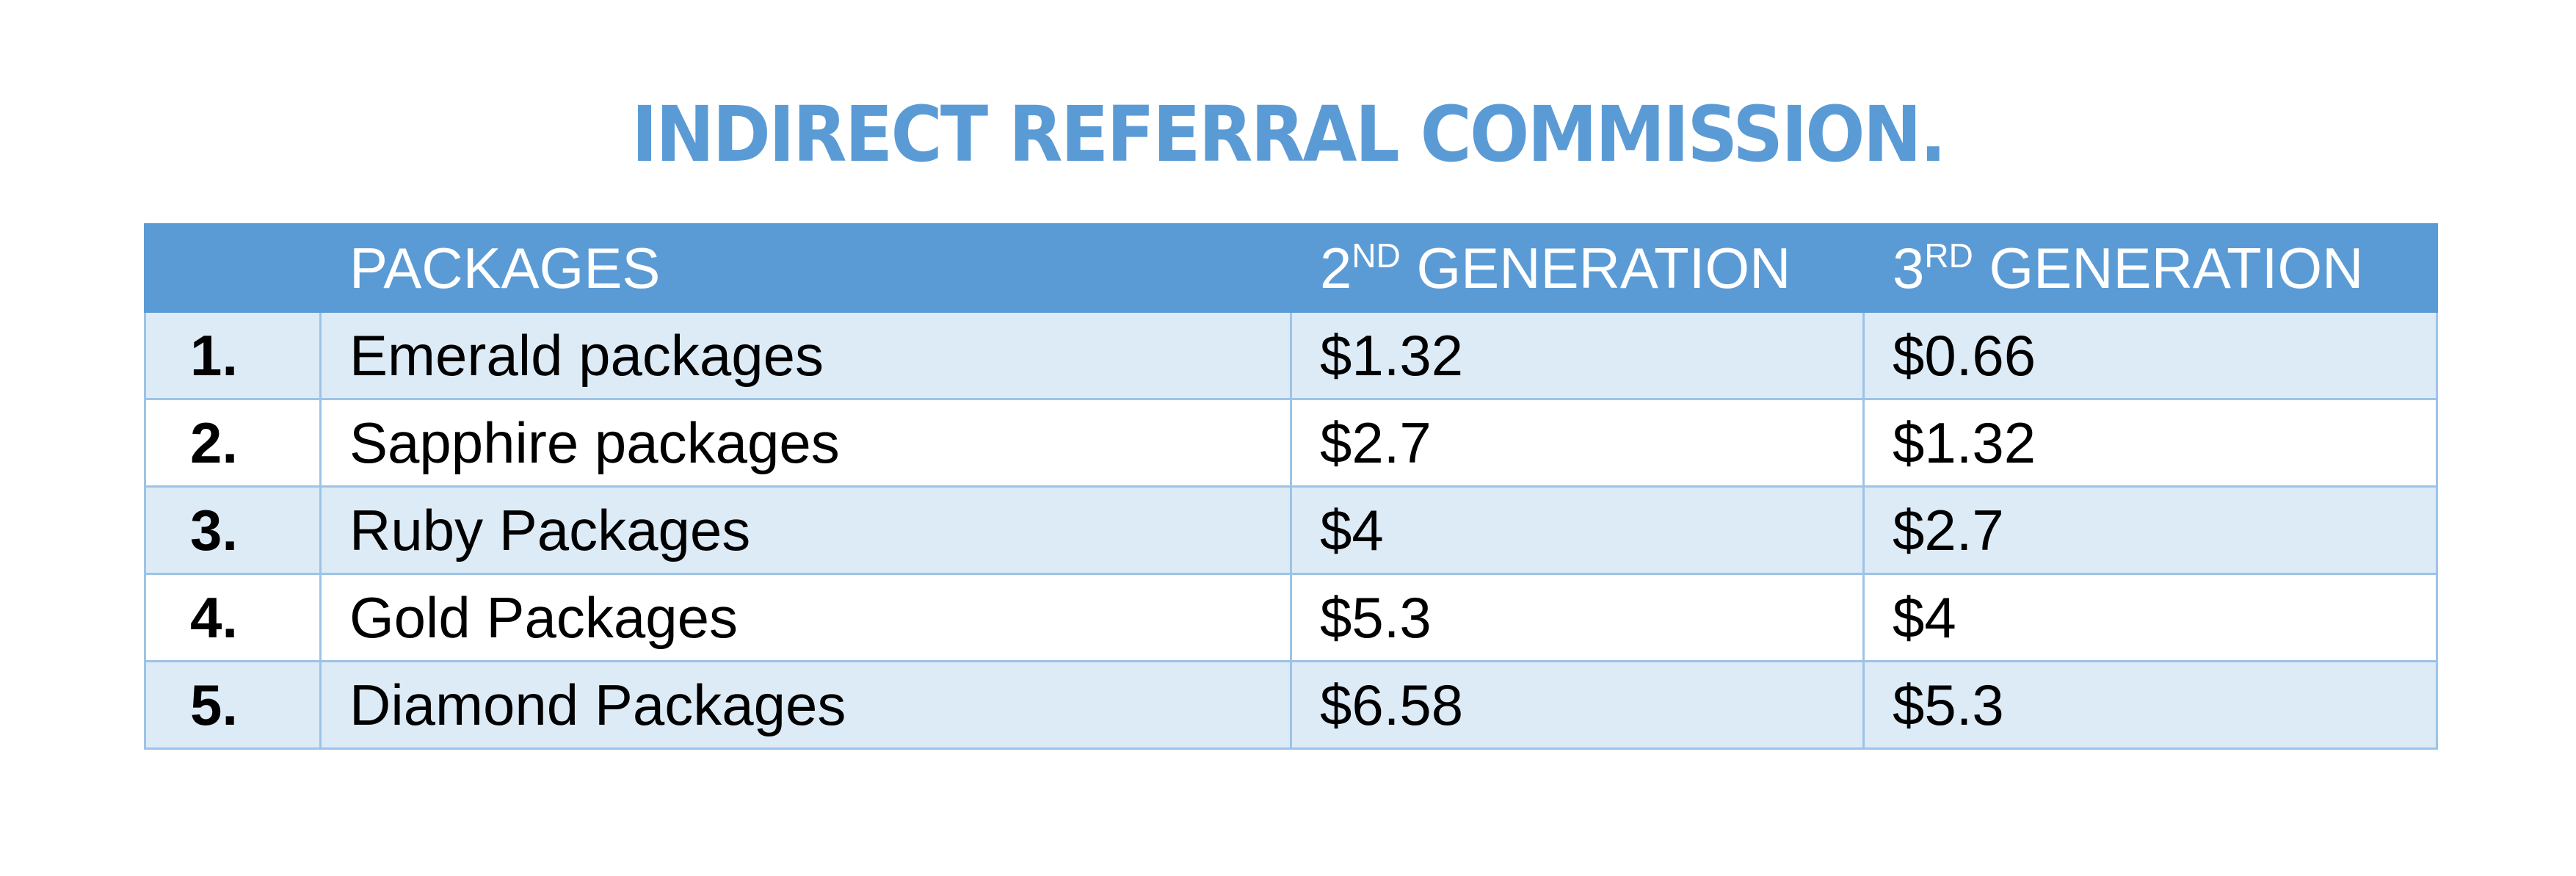 The height and width of the screenshot is (876, 2576). I want to click on row-number: 2., so click(233, 443).